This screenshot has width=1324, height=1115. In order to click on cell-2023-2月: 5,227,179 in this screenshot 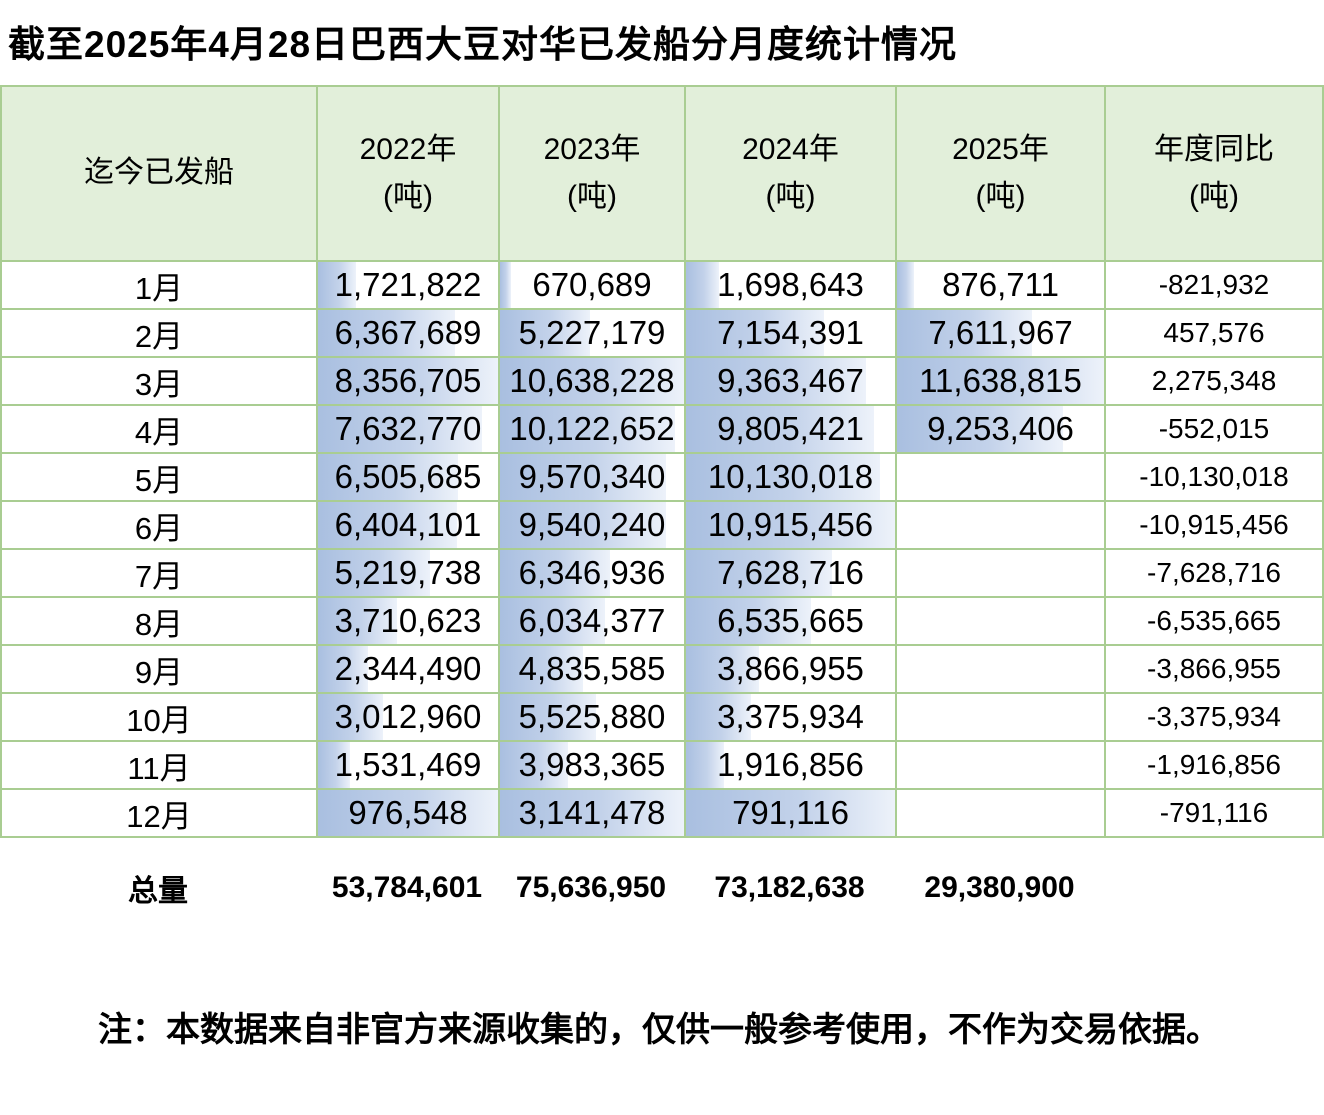, I will do `click(593, 334)`.